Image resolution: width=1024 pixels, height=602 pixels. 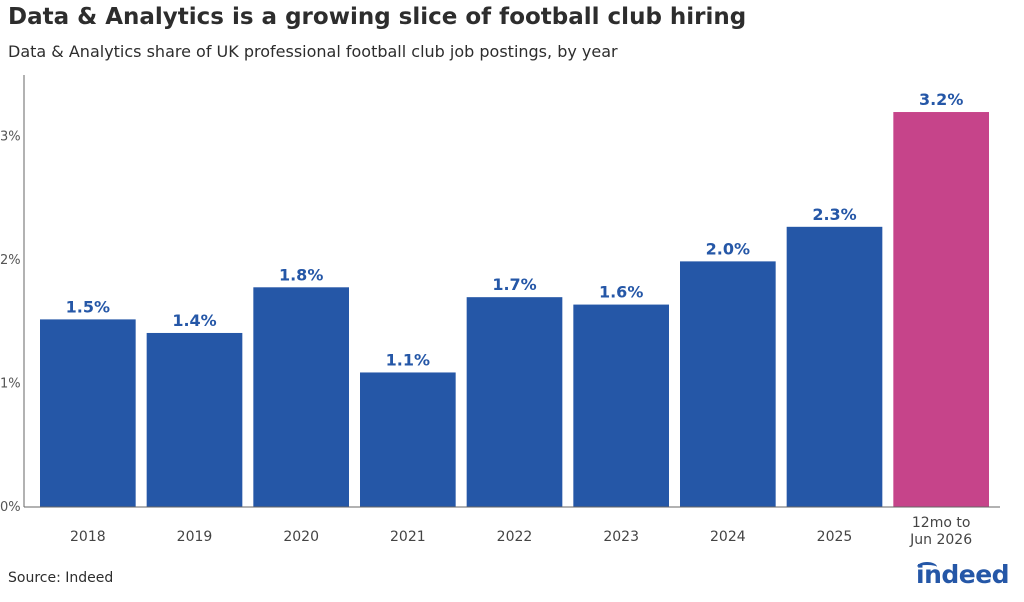 What do you see at coordinates (963, 574) in the screenshot?
I see `indeed-logo: indeed` at bounding box center [963, 574].